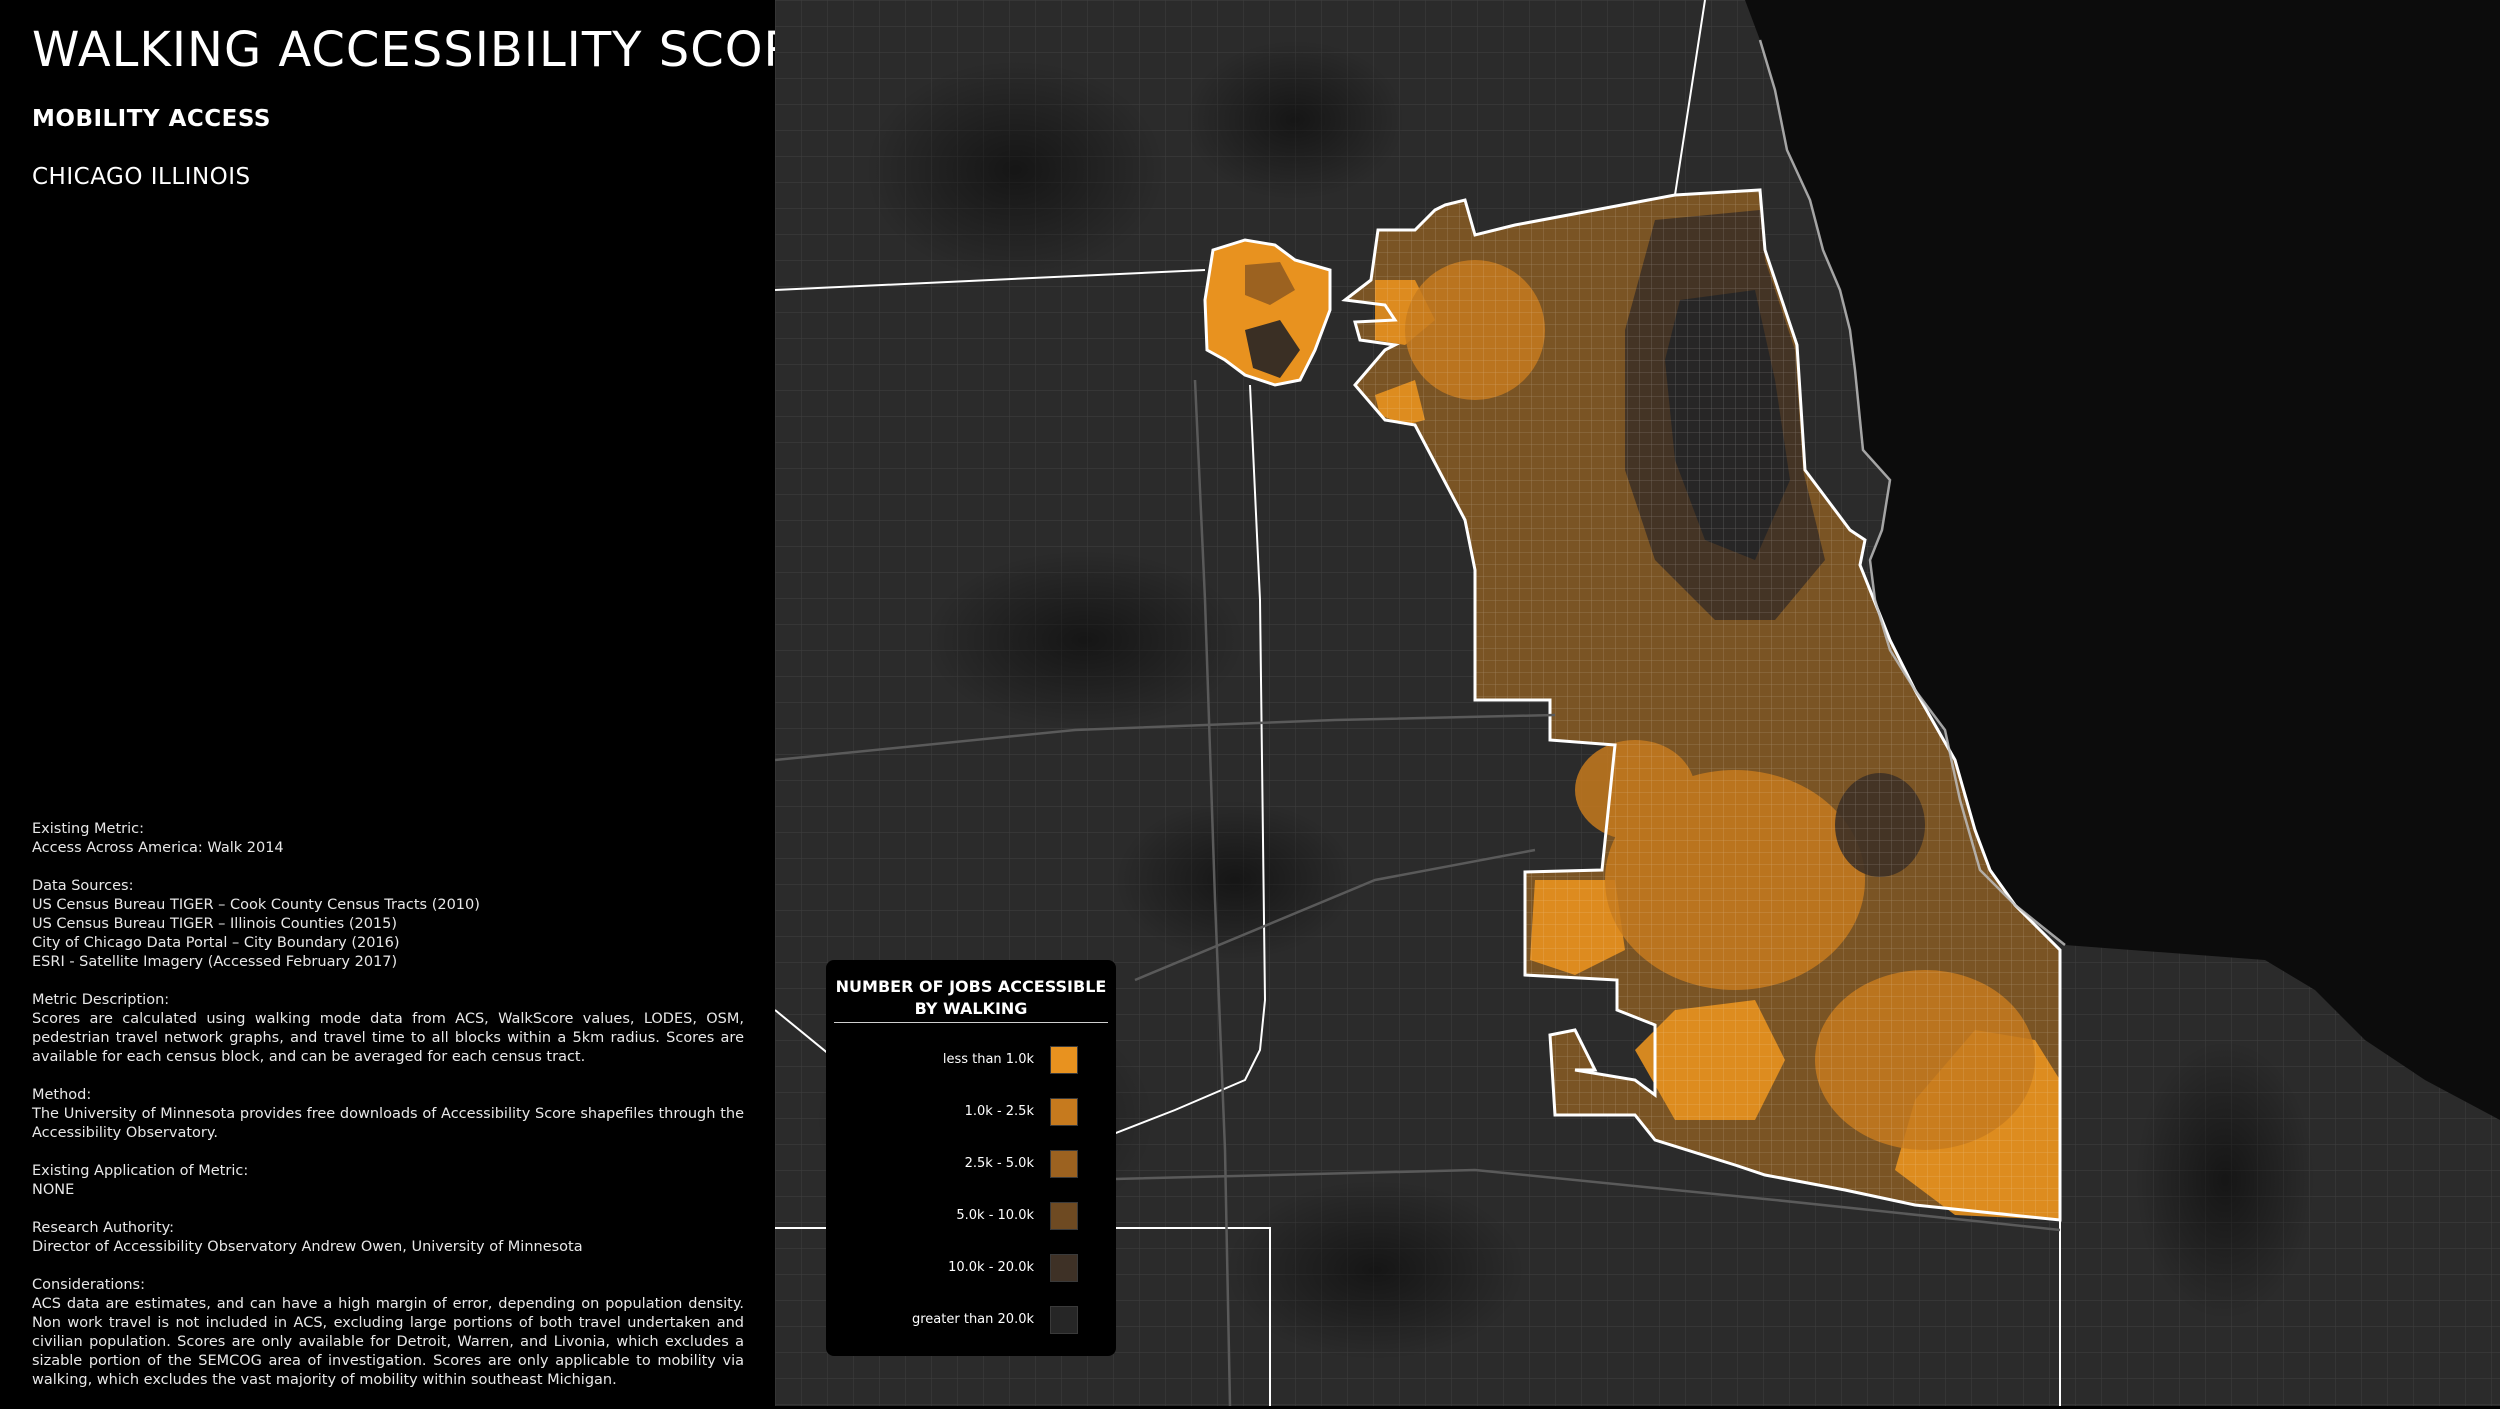  Describe the element at coordinates (141, 177) in the screenshot. I see `location-label: CHICAGO ILLINOIS` at that location.